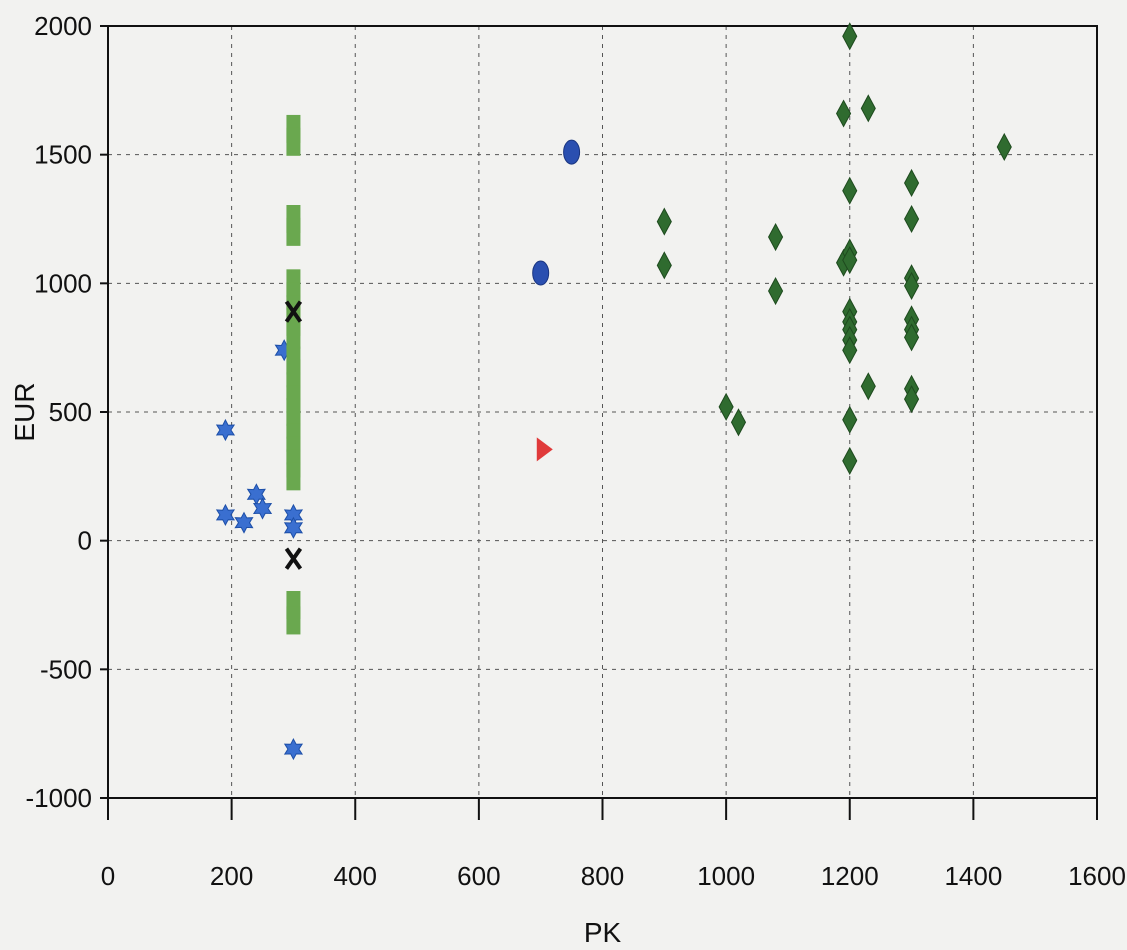 The image size is (1127, 950). I want to click on x-tick-label: 1200, so click(850, 876).